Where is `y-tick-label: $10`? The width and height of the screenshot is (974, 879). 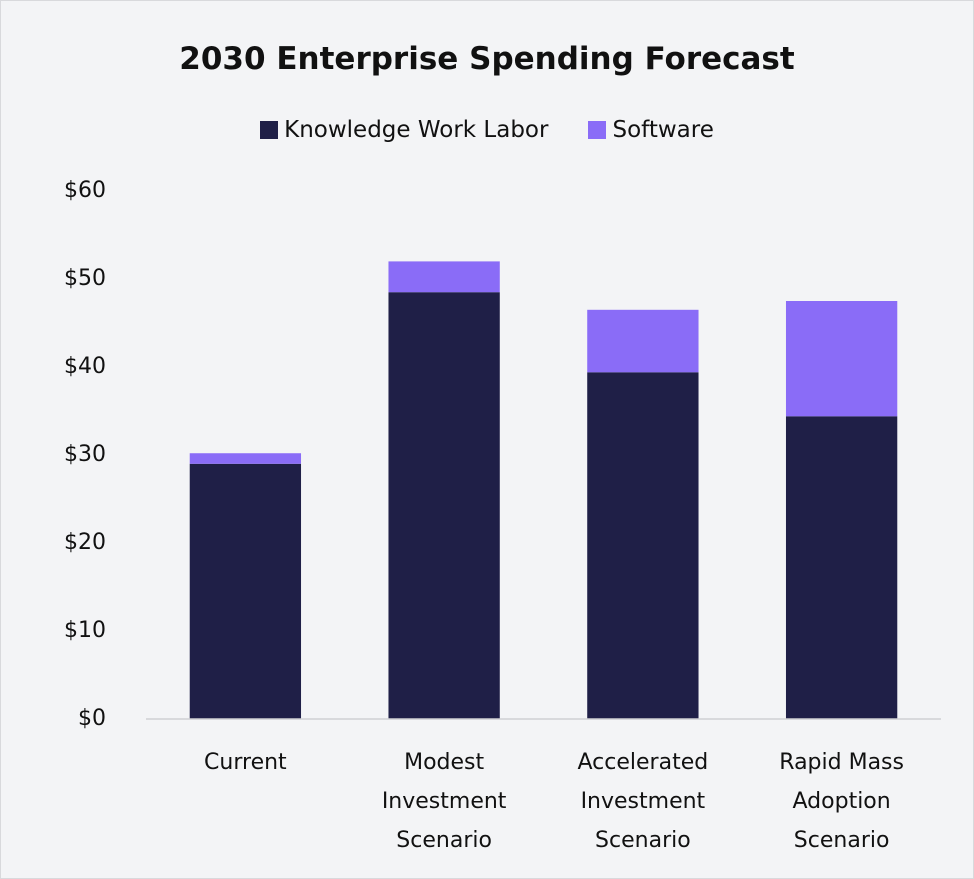 y-tick-label: $10 is located at coordinates (85, 630).